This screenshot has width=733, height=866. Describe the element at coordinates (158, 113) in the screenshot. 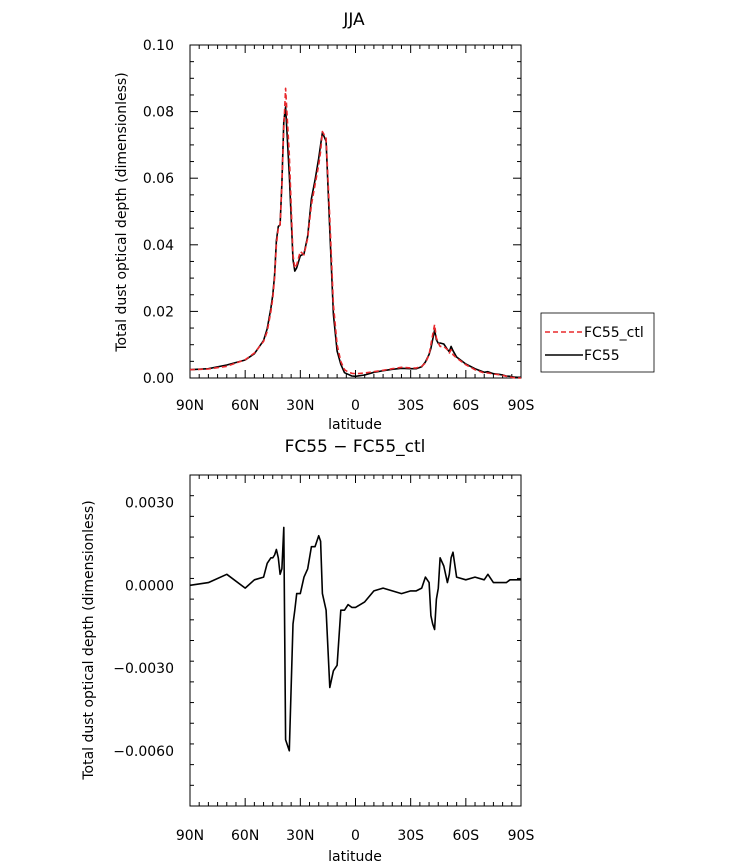

I see `y-tick-label: 0.08` at that location.